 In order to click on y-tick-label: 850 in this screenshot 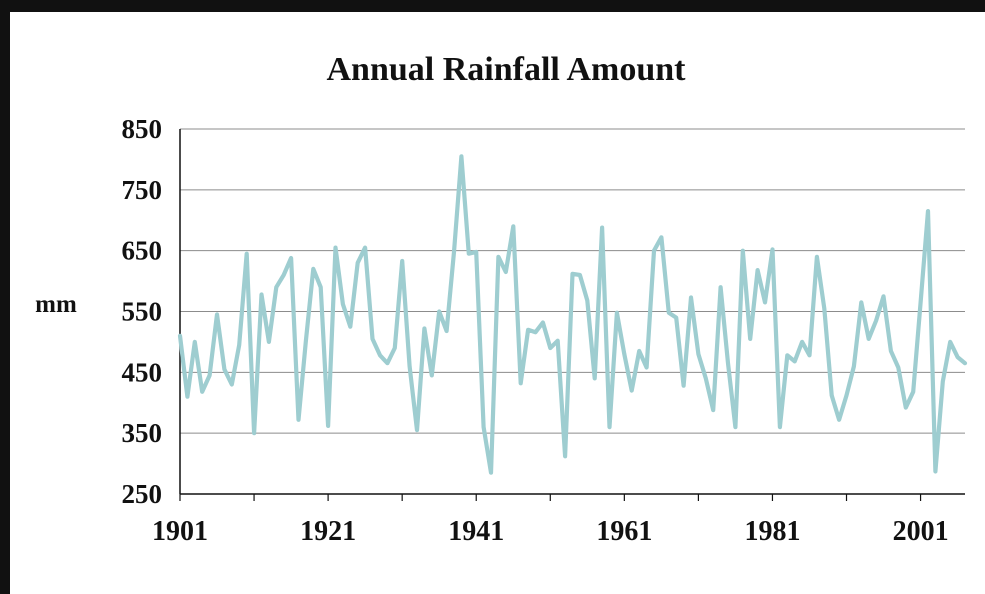, I will do `click(142, 129)`.